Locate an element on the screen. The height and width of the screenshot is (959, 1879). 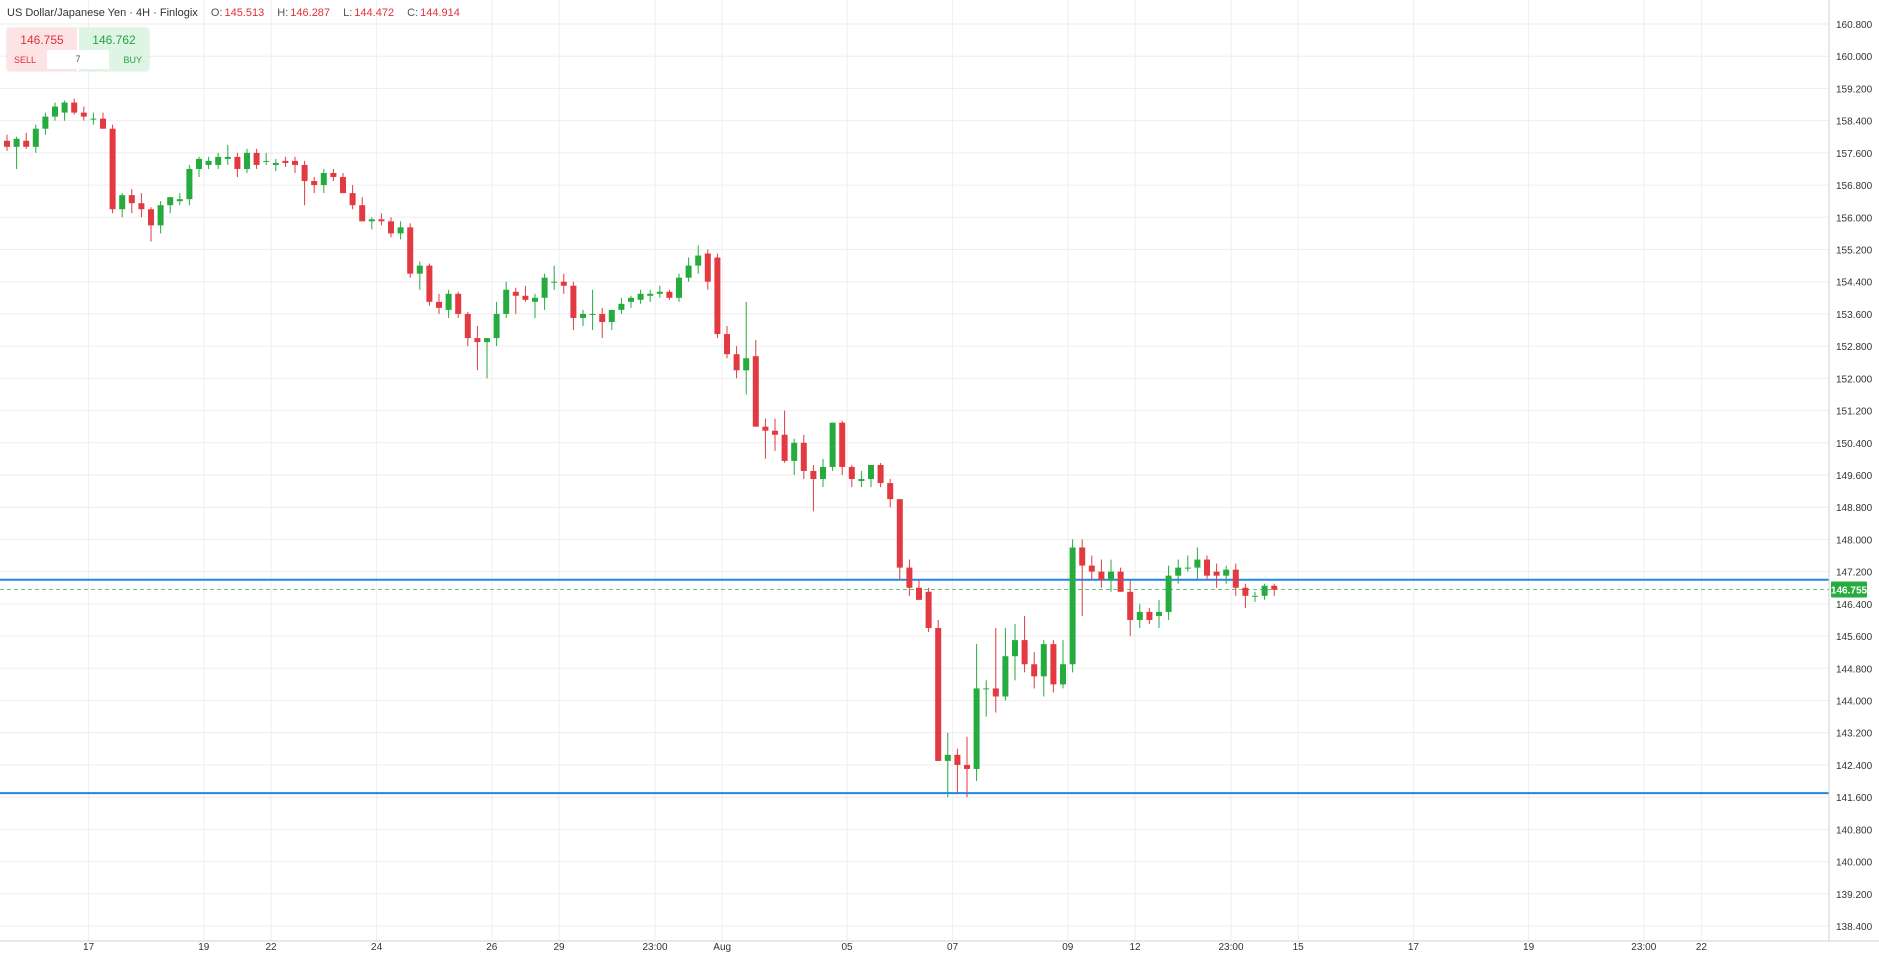
open-value: 145.513 is located at coordinates (244, 13).